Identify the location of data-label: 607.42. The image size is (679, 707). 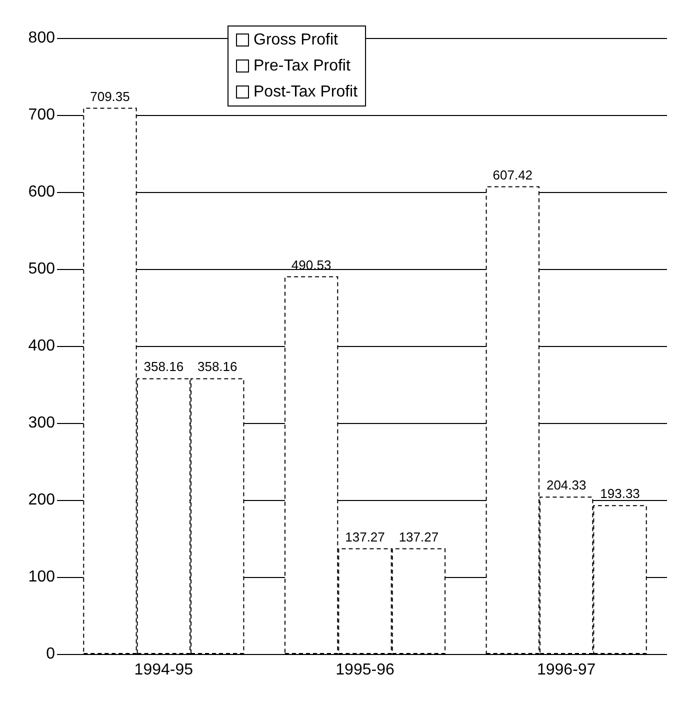
(512, 174).